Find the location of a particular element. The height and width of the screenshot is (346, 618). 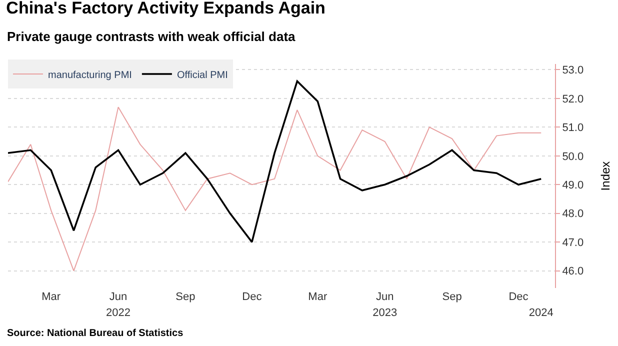

chart-title: China's Factory Activity Expands Again is located at coordinates (166, 9).